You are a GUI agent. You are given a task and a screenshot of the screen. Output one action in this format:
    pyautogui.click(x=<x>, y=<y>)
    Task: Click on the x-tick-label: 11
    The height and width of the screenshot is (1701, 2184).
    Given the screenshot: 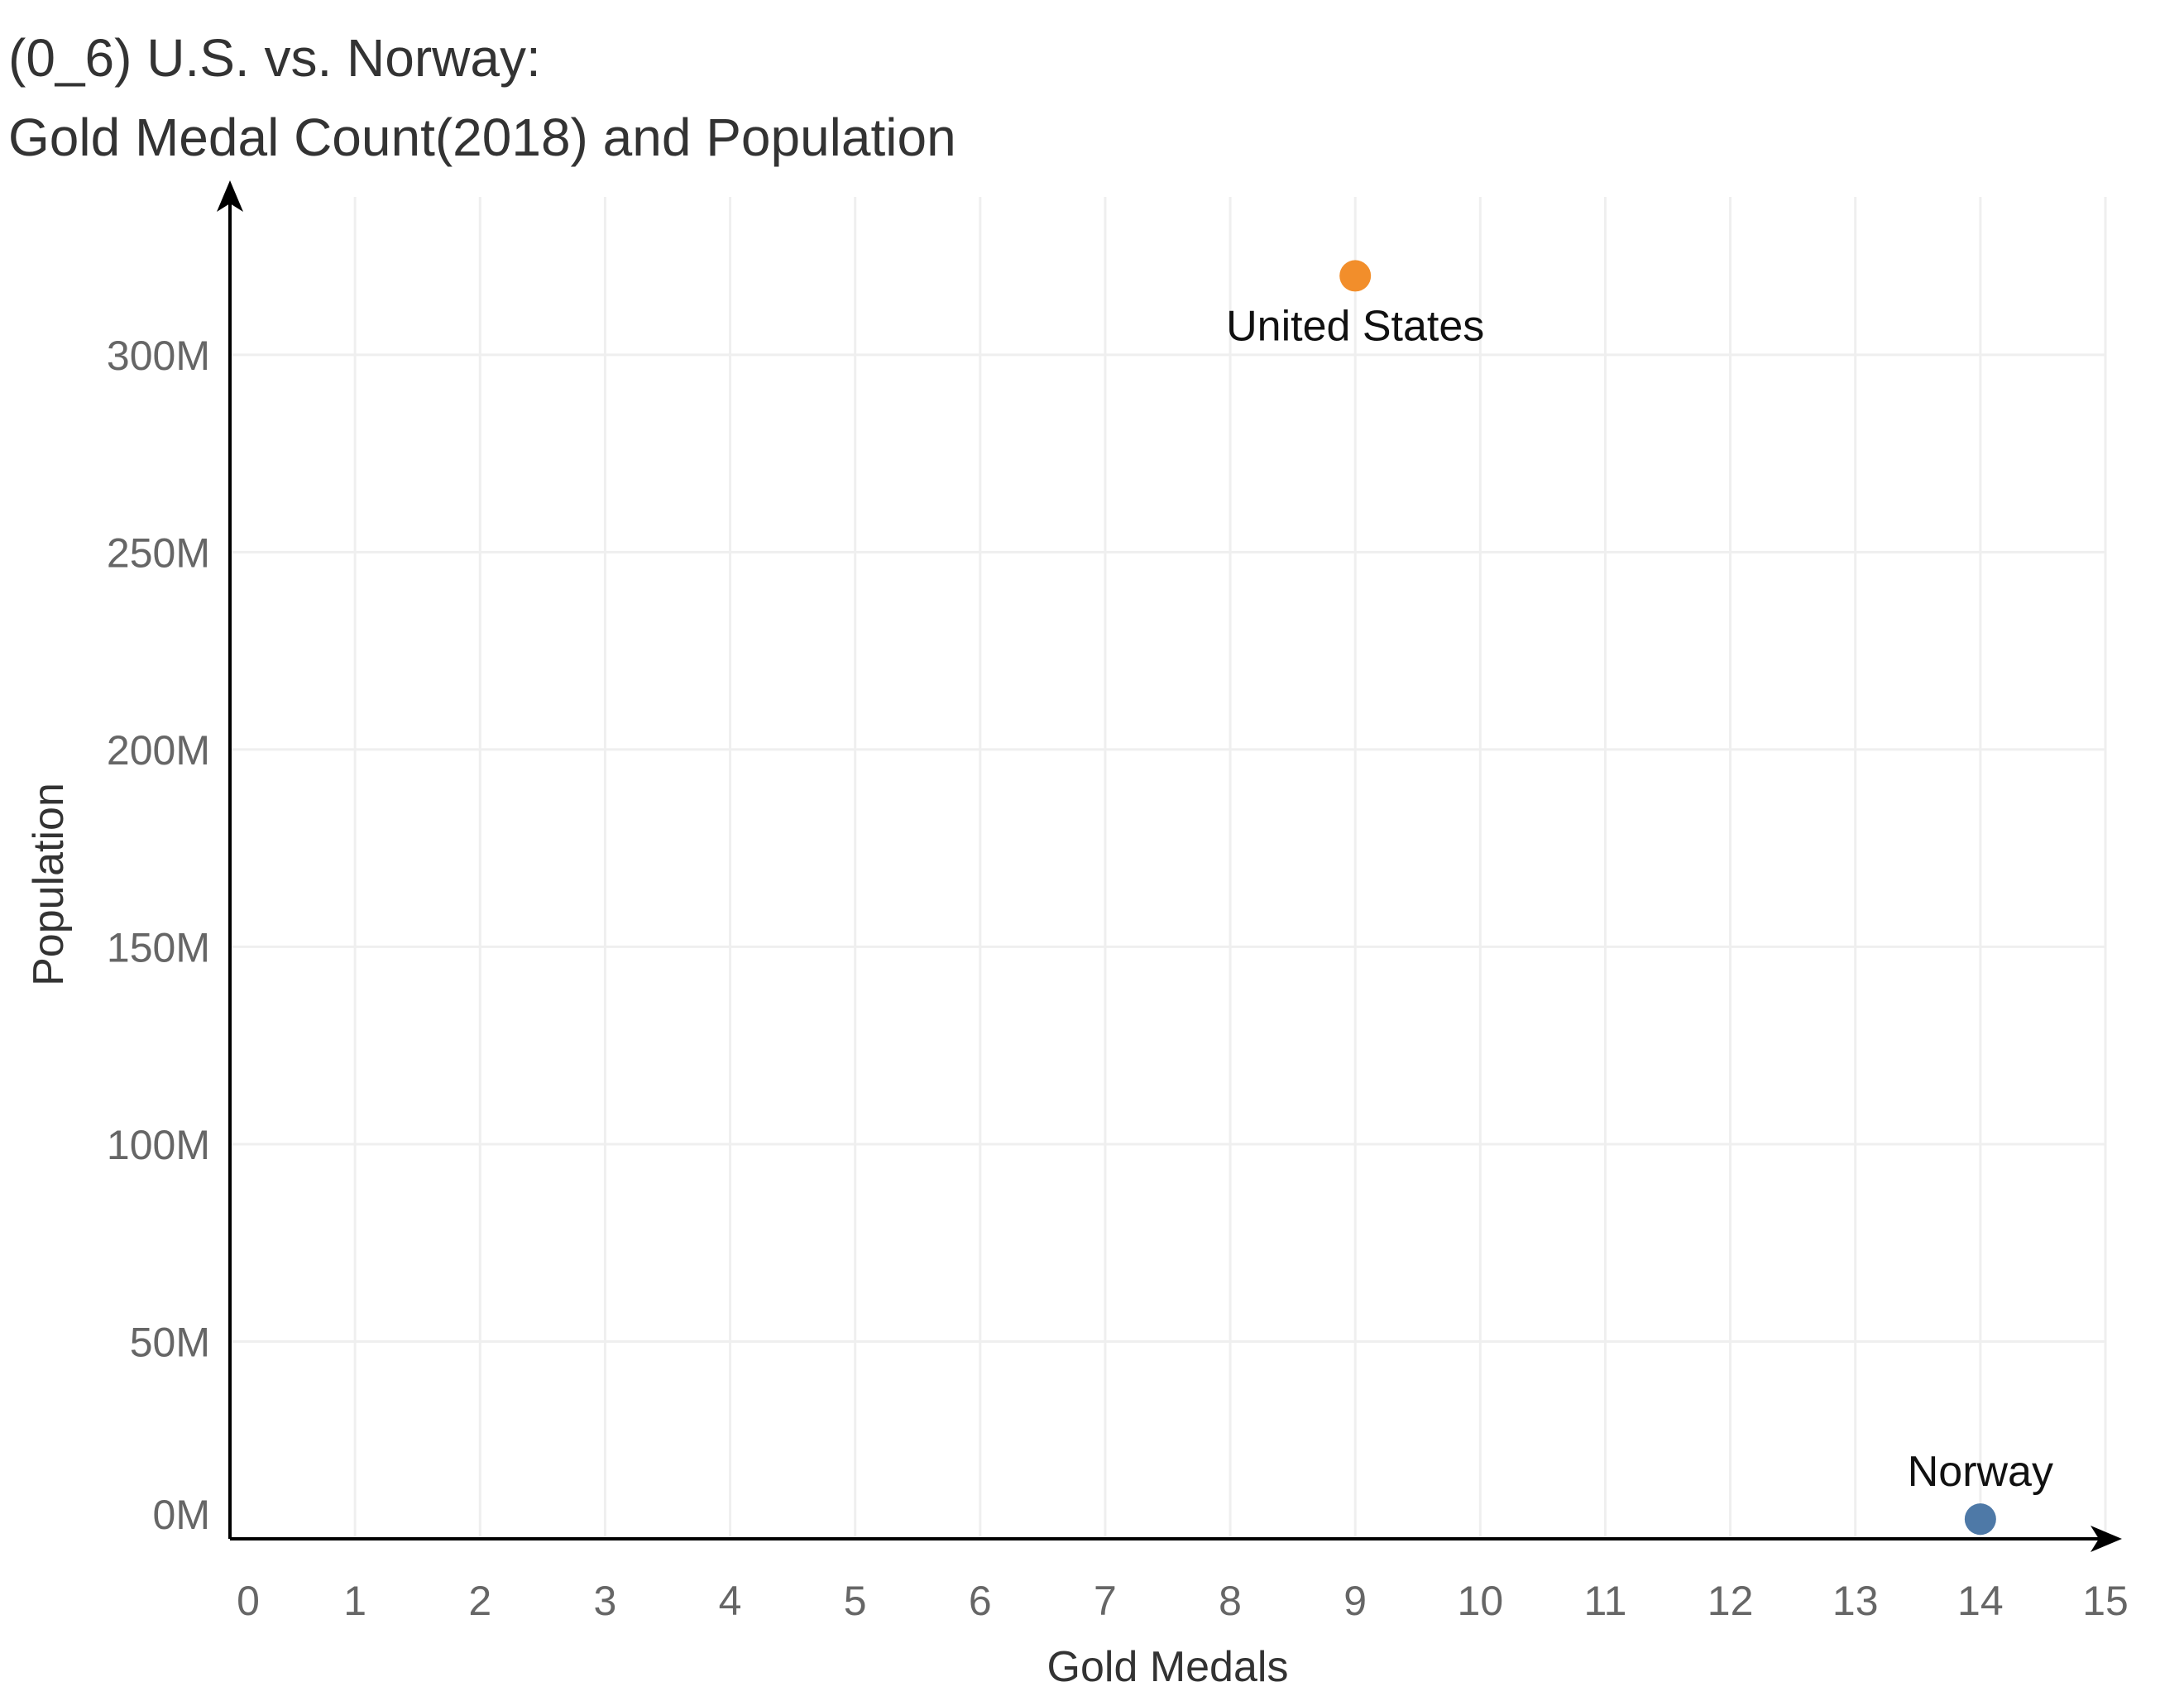 What is the action you would take?
    pyautogui.click(x=1605, y=1601)
    